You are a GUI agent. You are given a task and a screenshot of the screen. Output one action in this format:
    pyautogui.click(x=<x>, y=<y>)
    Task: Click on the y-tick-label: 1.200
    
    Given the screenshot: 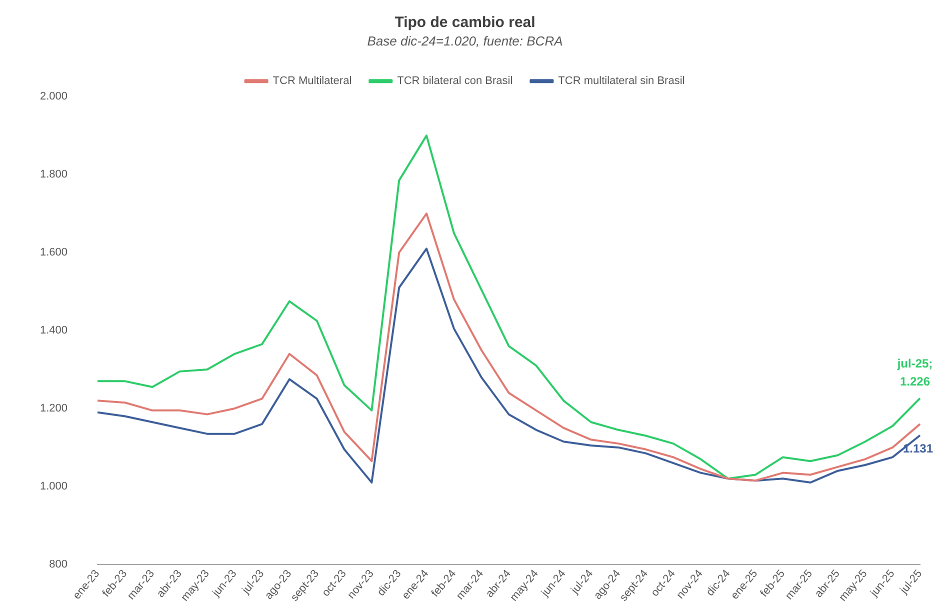 What is the action you would take?
    pyautogui.click(x=54, y=408)
    